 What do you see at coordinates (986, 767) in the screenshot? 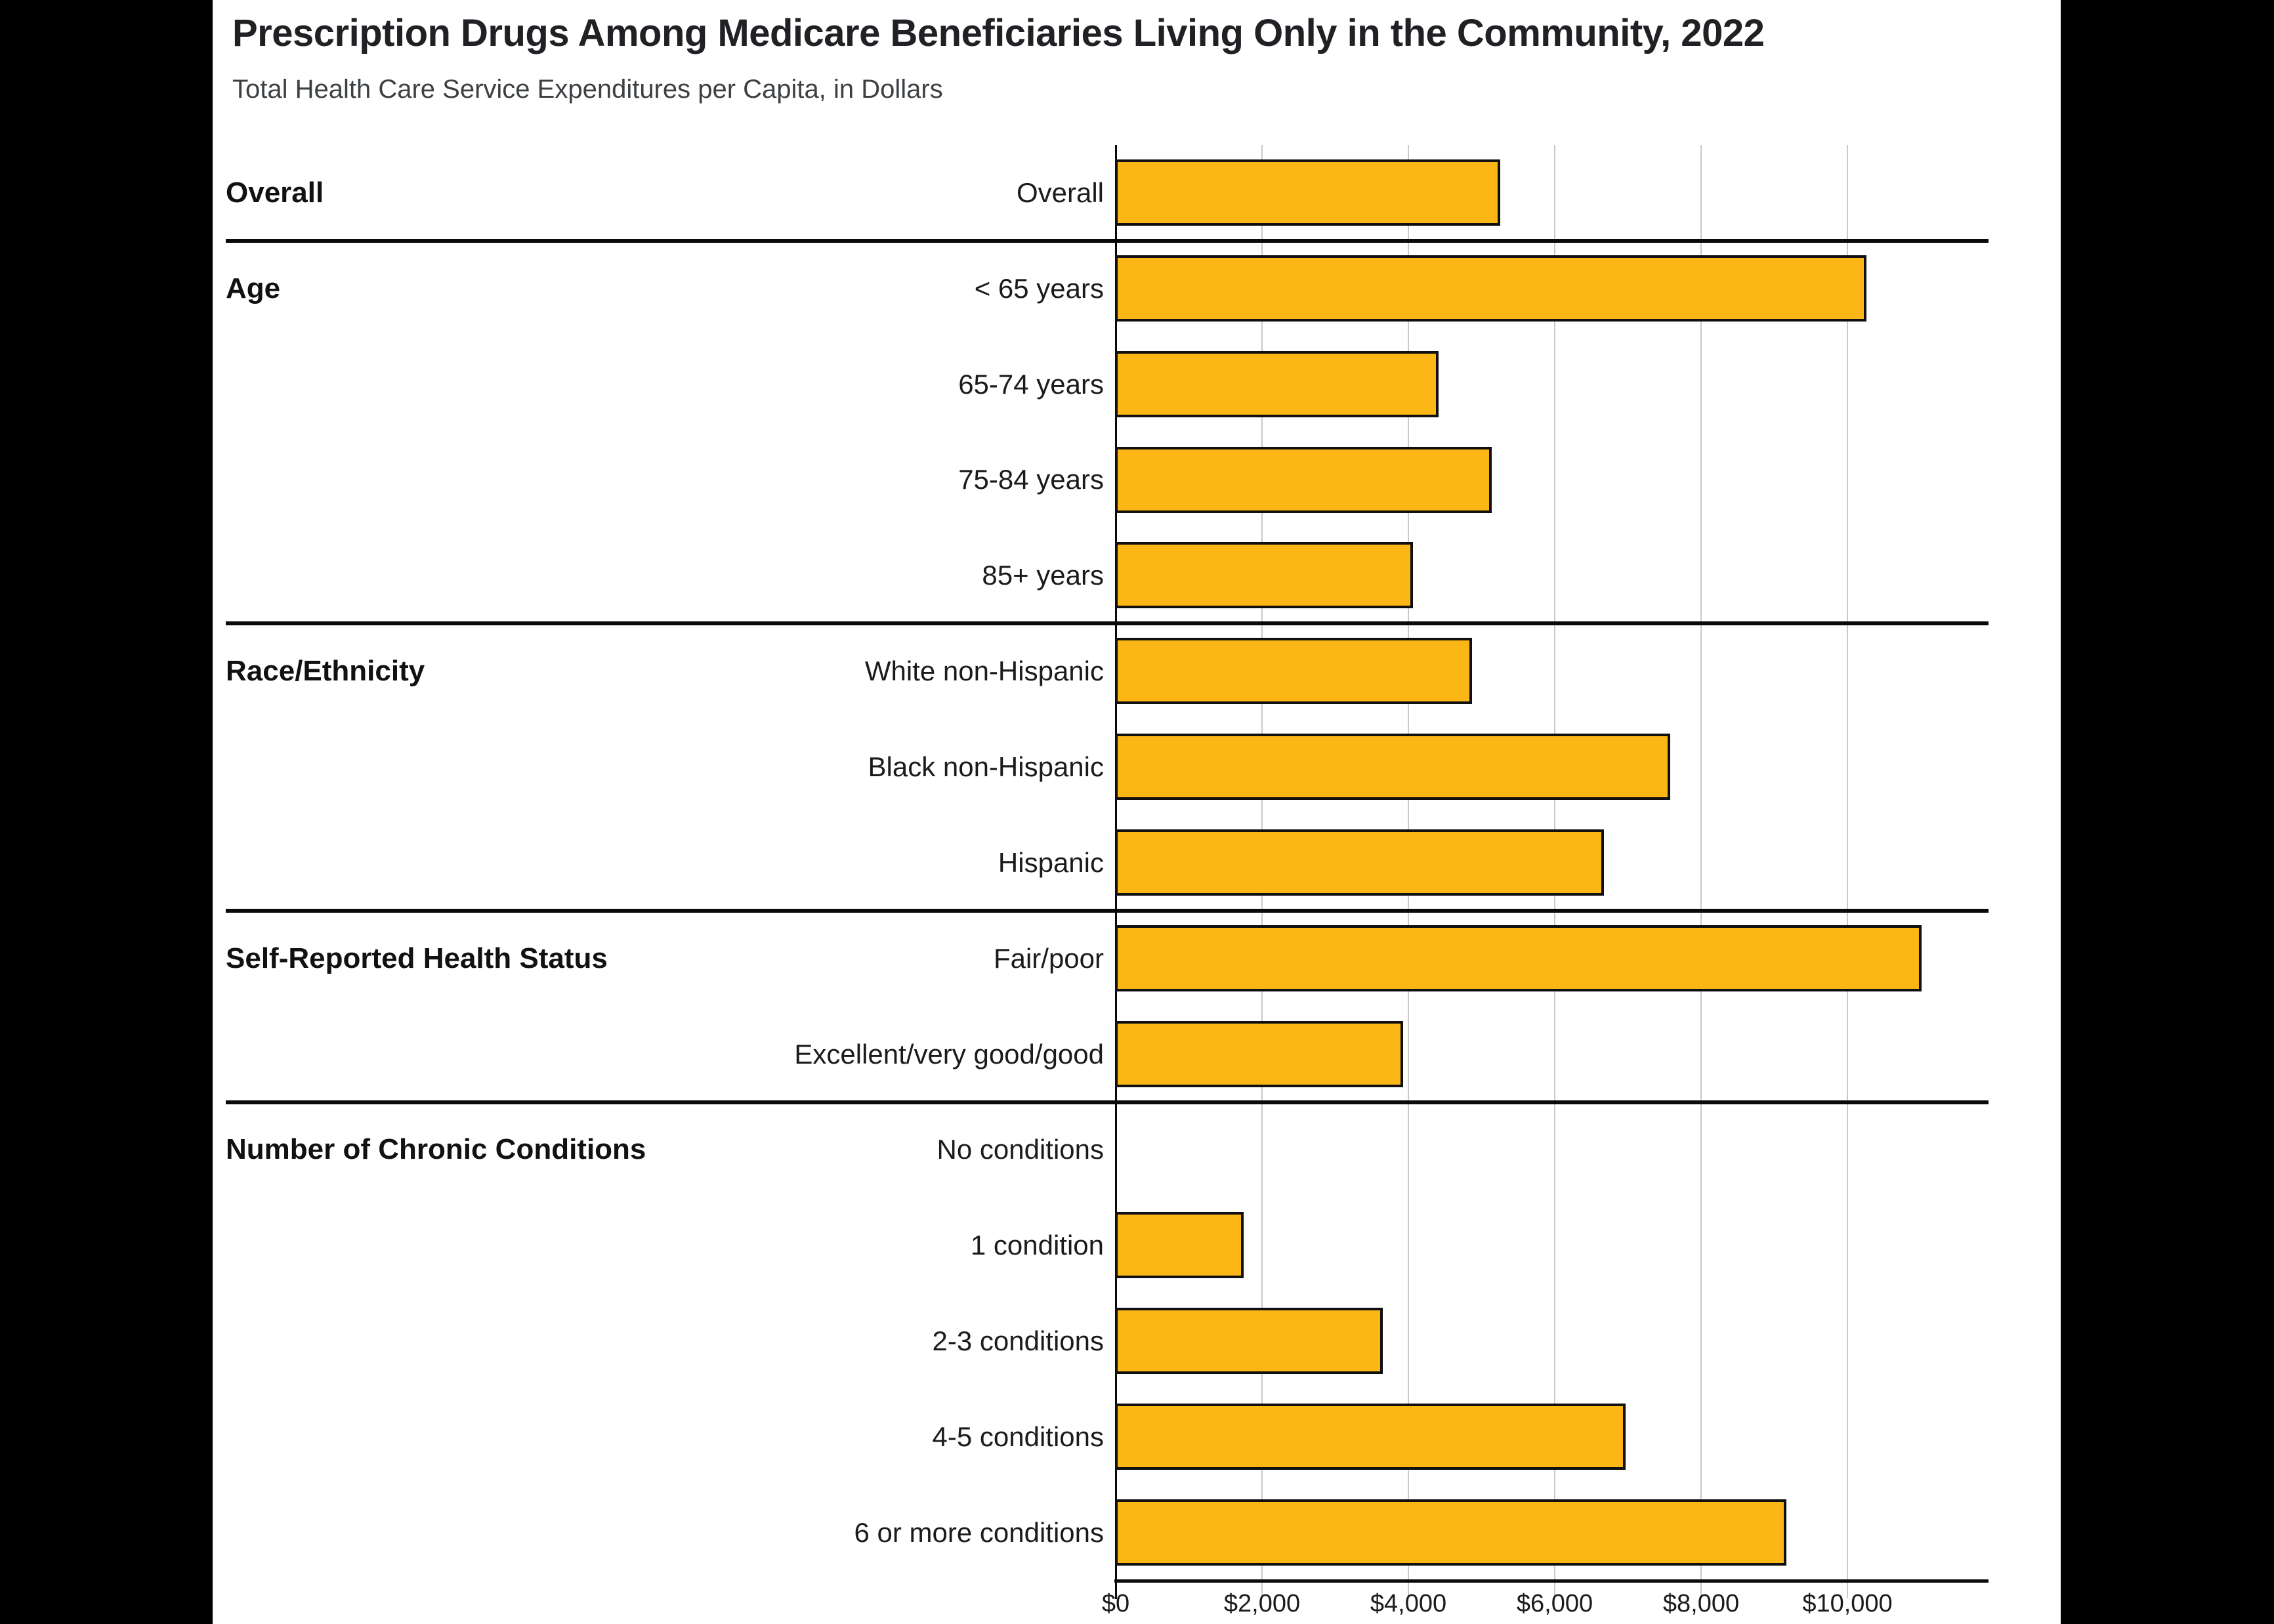
I see `row-label: Black non-Hispanic` at bounding box center [986, 767].